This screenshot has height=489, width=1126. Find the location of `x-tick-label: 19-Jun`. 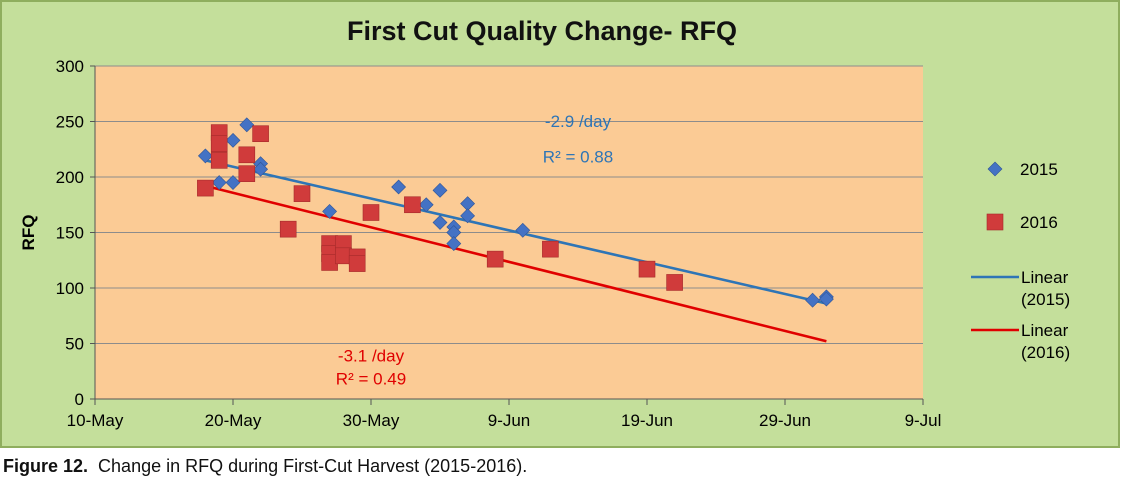

x-tick-label: 19-Jun is located at coordinates (647, 420).